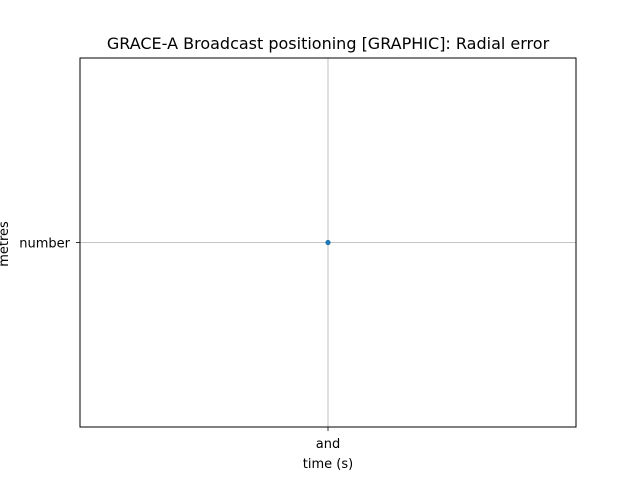 Image resolution: width=640 pixels, height=480 pixels. I want to click on x-tick-label: and, so click(328, 444).